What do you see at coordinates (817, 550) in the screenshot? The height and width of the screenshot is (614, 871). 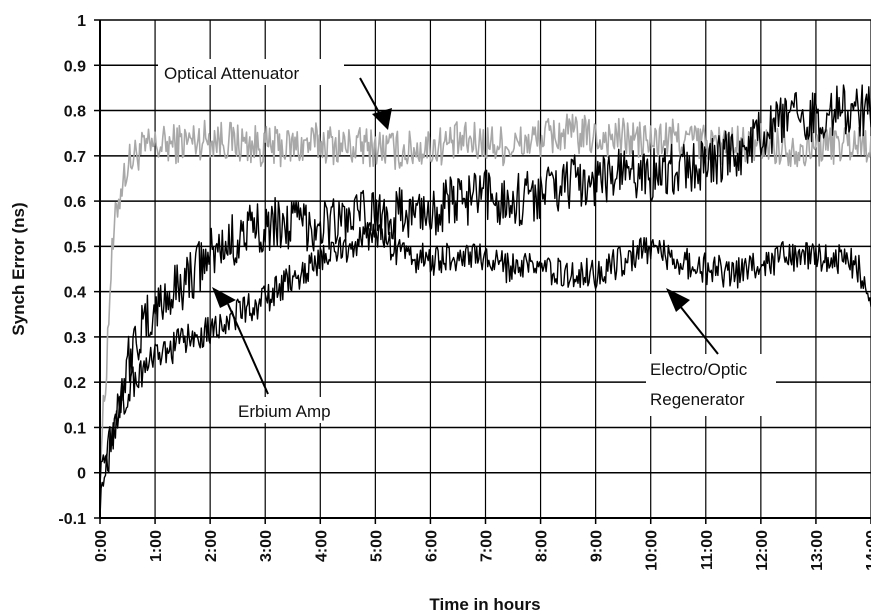 I see `x-tick-label: 13:00` at bounding box center [817, 550].